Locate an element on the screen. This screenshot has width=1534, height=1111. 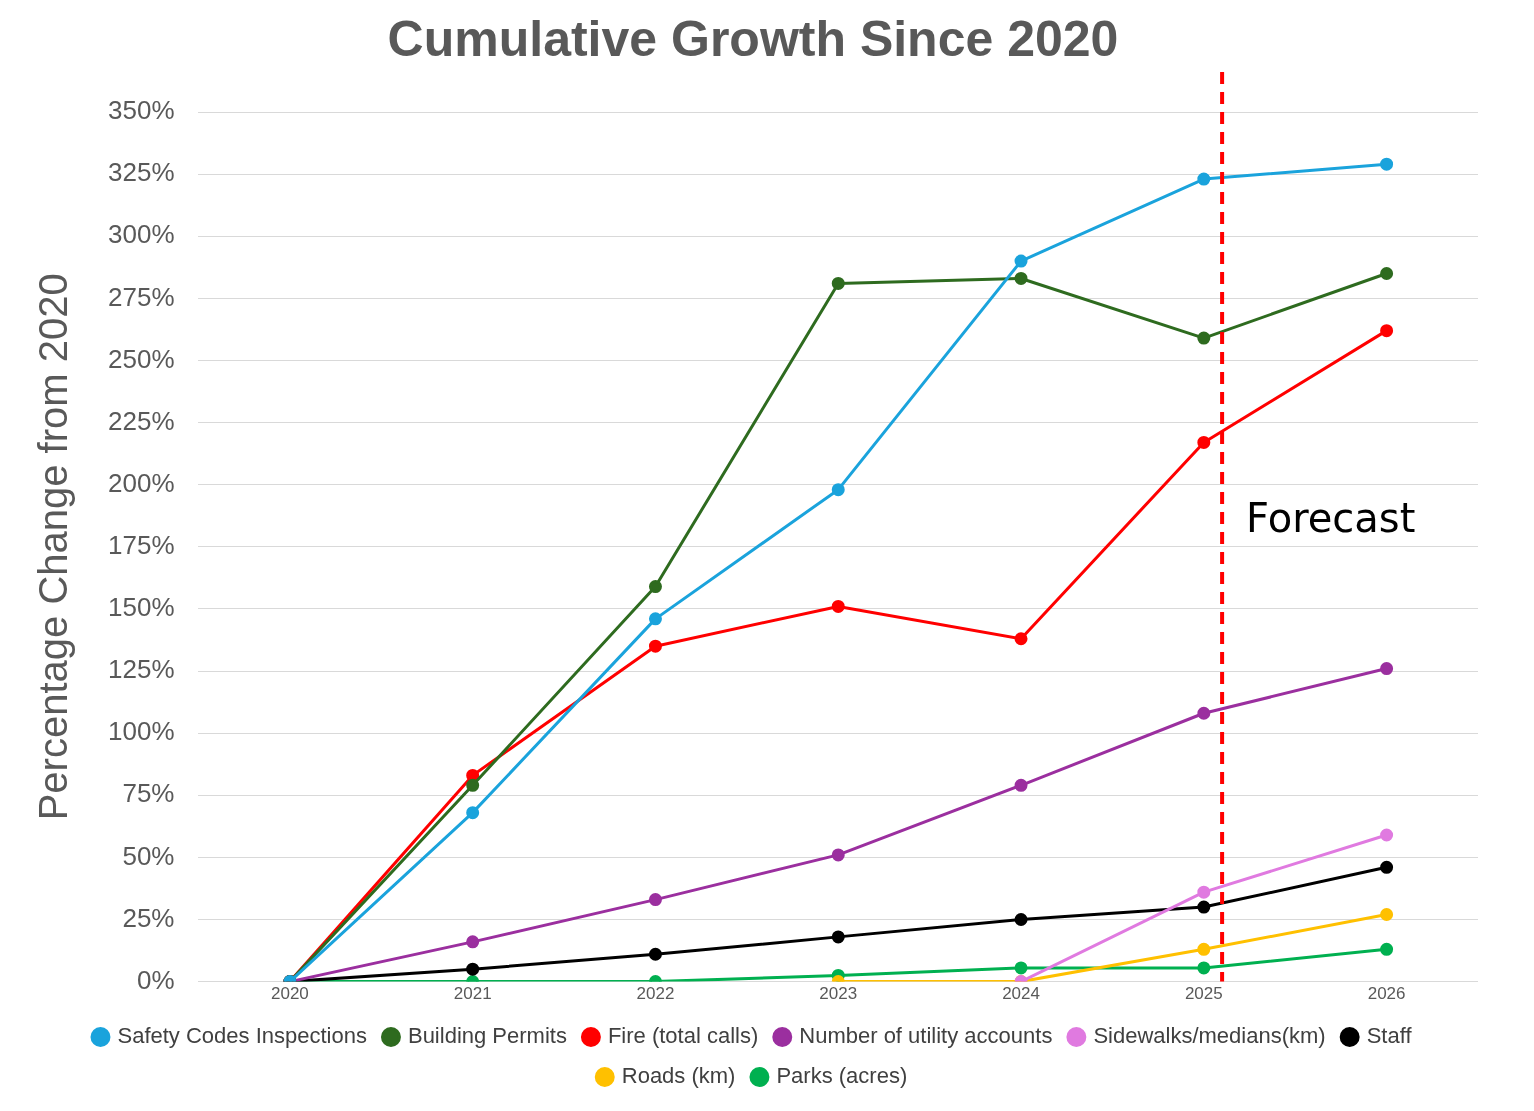
legend-label: Roads (km) is located at coordinates (678, 1076).